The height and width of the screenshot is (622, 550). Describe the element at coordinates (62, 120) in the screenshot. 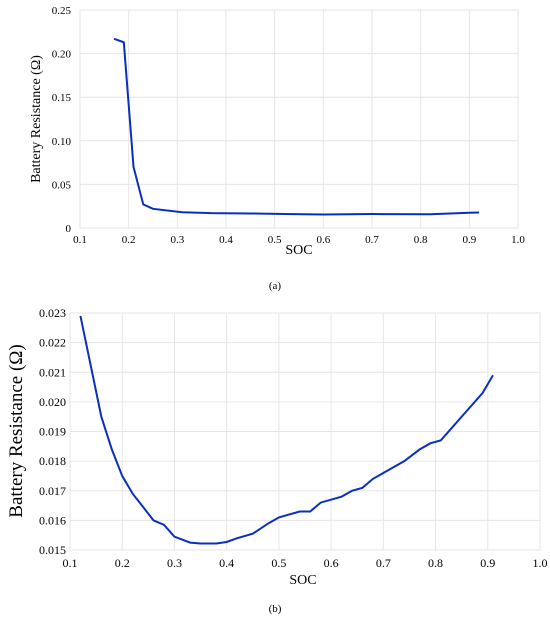

I see `chart-a-y-ticks: 0 0.05 0.10 0.15 0.20 0.25` at that location.